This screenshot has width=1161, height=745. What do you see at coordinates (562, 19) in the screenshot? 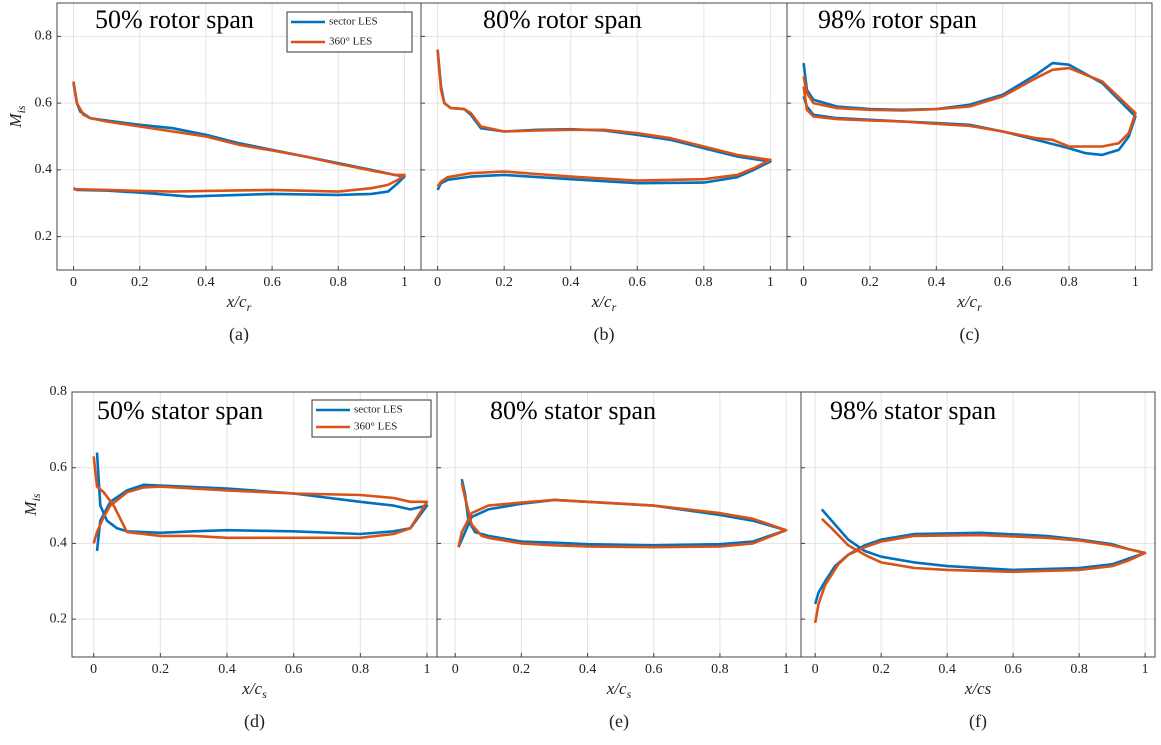
I see `panel-title: 80% rotor span` at bounding box center [562, 19].